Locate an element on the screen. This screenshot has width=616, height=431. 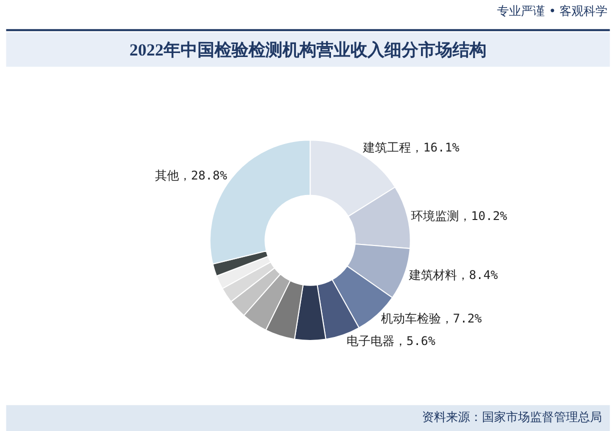
slice-label: 机动车检验，7.2% is located at coordinates (431, 318).